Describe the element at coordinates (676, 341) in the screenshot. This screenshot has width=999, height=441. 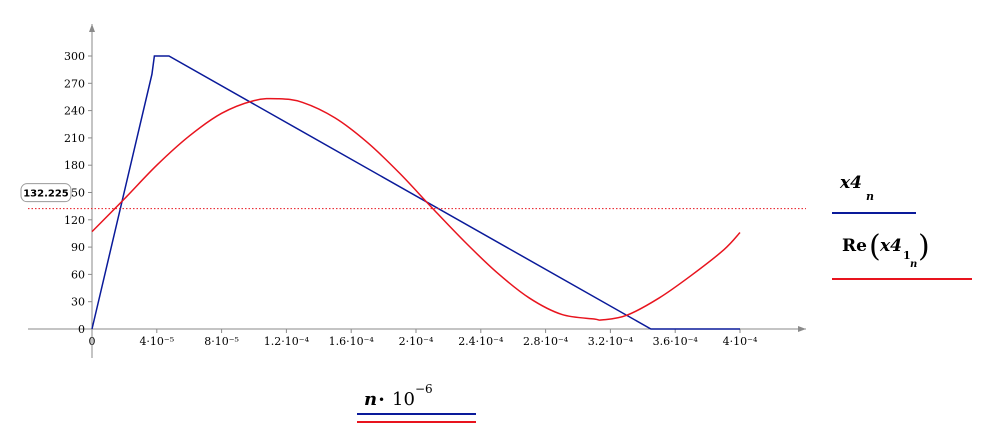
I see `x-tick-label: 3.6·10⁻⁴` at that location.